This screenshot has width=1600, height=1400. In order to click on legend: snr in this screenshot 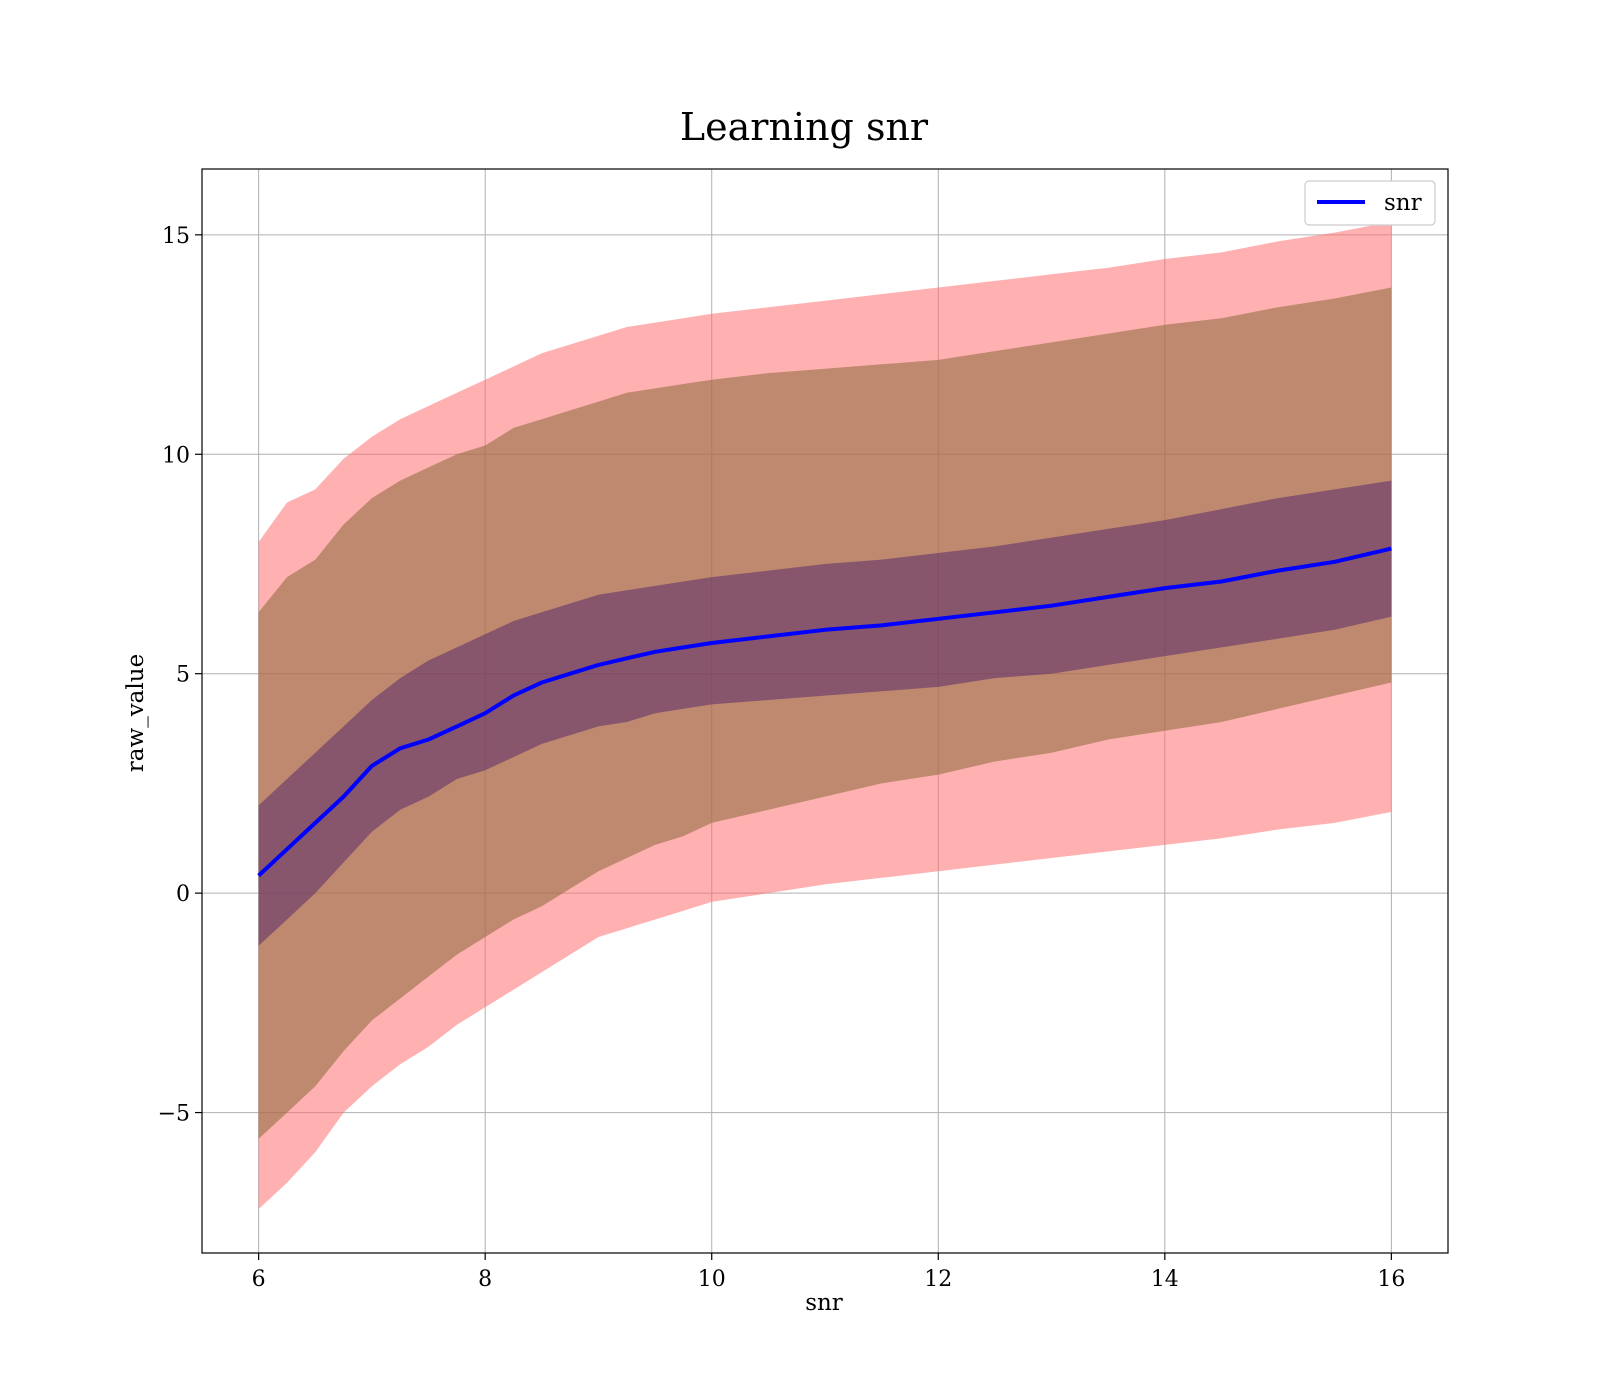, I will do `click(1370, 203)`.